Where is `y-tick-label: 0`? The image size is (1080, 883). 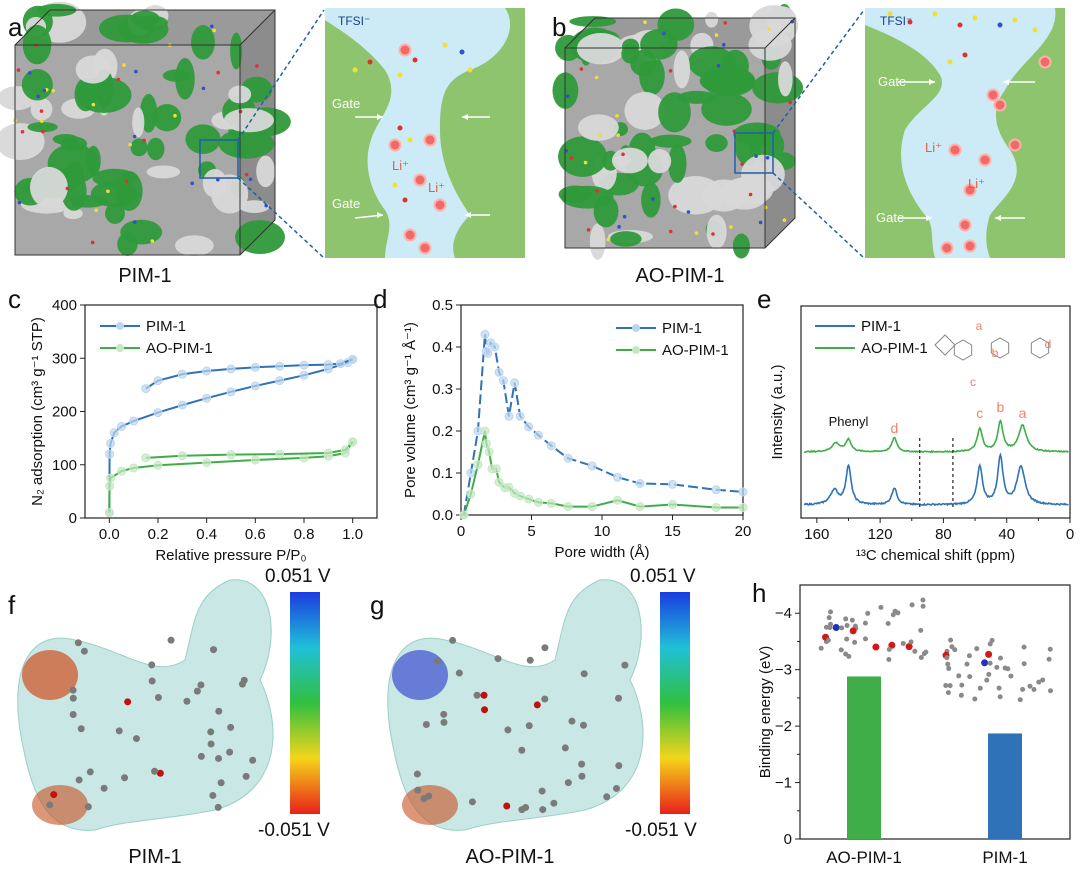
y-tick-label: 0 is located at coordinates (73, 518).